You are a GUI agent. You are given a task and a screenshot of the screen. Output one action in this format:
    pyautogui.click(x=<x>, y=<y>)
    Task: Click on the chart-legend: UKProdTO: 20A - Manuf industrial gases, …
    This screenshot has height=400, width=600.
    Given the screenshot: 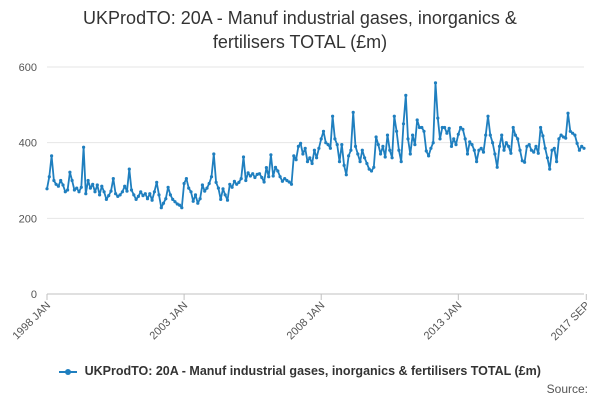 What is the action you would take?
    pyautogui.click(x=300, y=371)
    